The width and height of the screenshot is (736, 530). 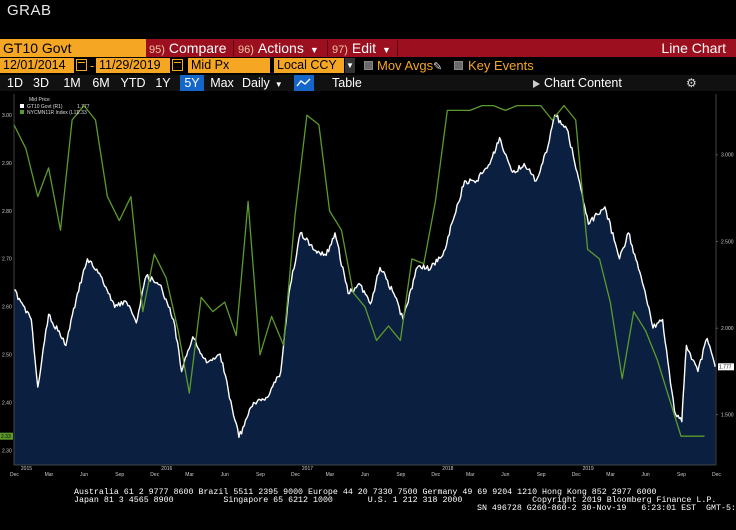 I want to click on range-6m: 6M, so click(x=101, y=83).